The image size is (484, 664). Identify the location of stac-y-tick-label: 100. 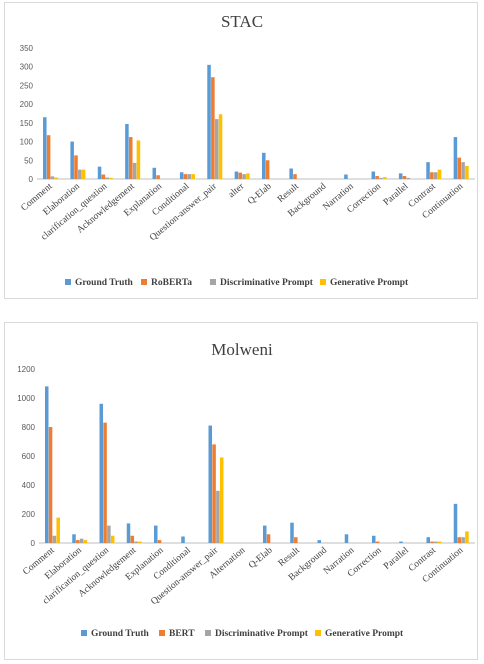
(27, 142).